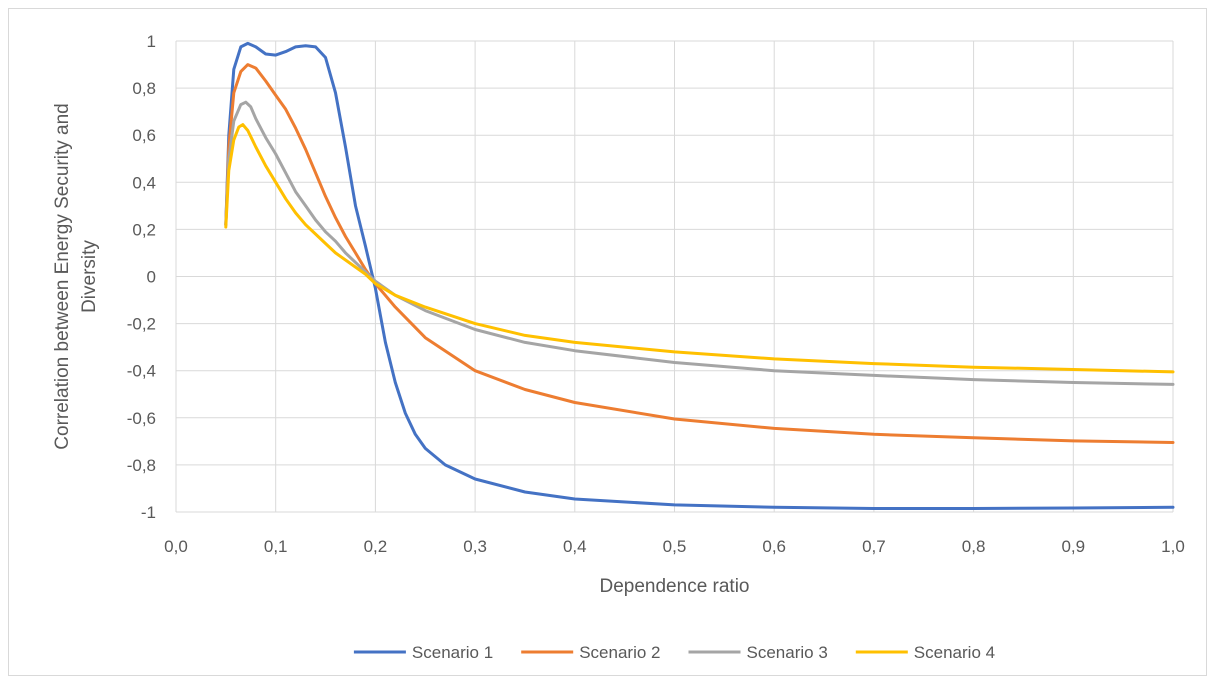  I want to click on y-tick-label: 0,8, so click(144, 88).